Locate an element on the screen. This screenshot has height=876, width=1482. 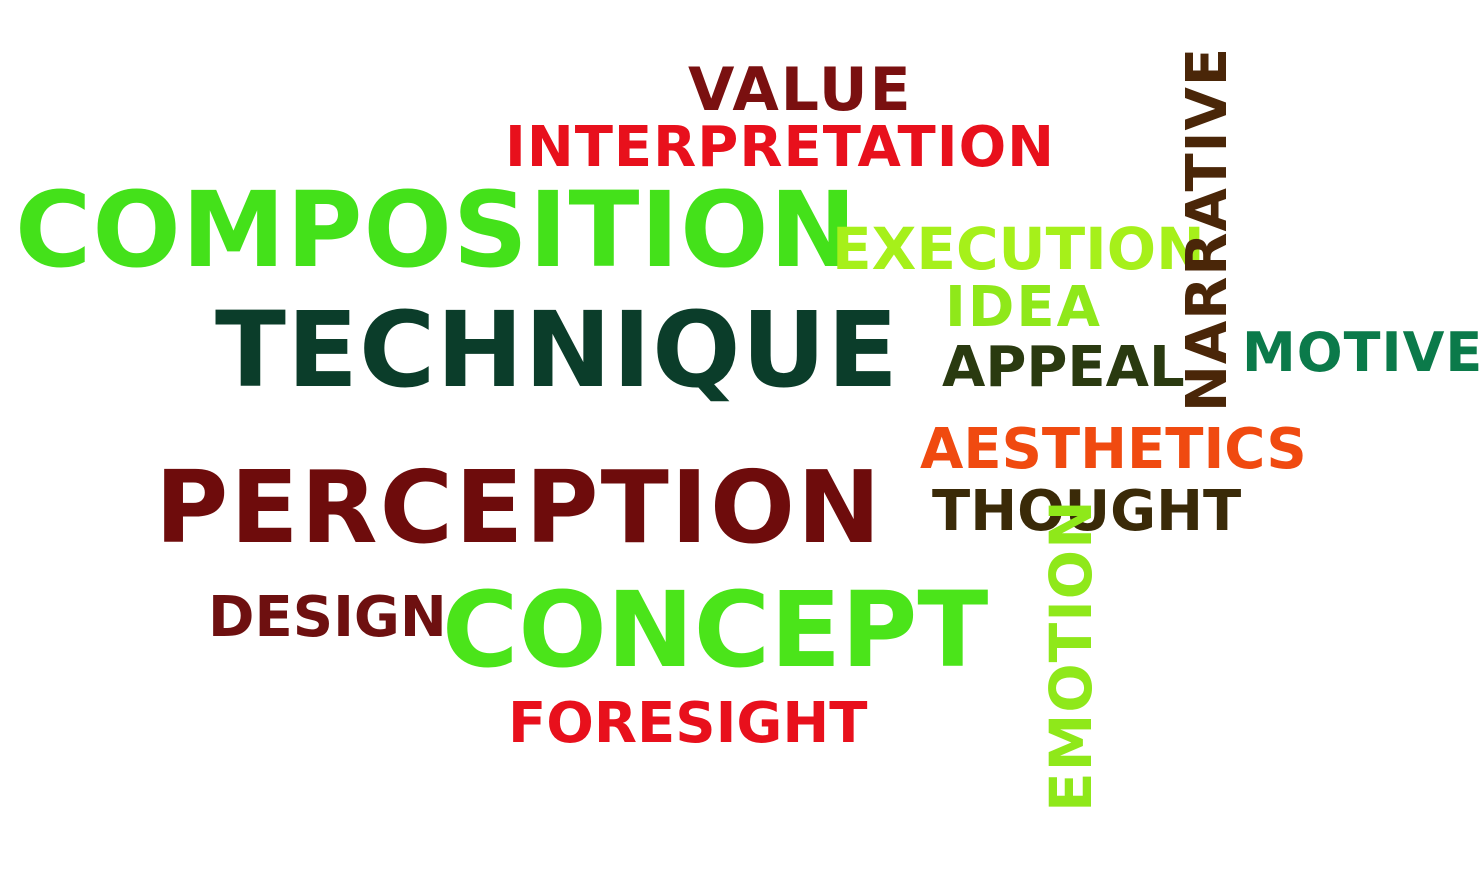
word-concept: CONCEPT is located at coordinates (715, 630).